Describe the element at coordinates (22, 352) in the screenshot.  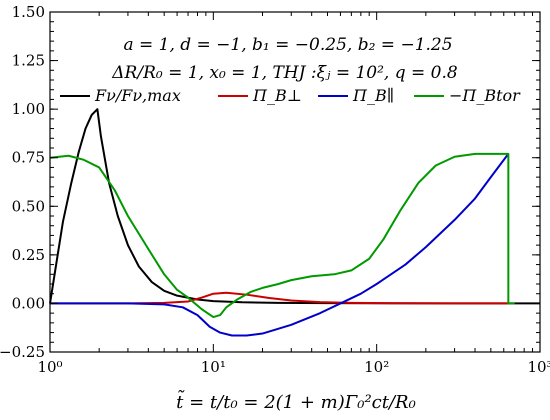
I see `y-tick-label-0: −0.25` at that location.